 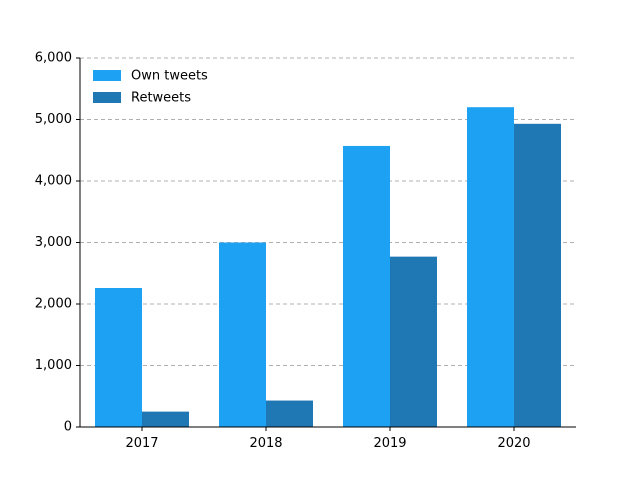 I want to click on bar-retweets-2018, so click(x=289, y=413).